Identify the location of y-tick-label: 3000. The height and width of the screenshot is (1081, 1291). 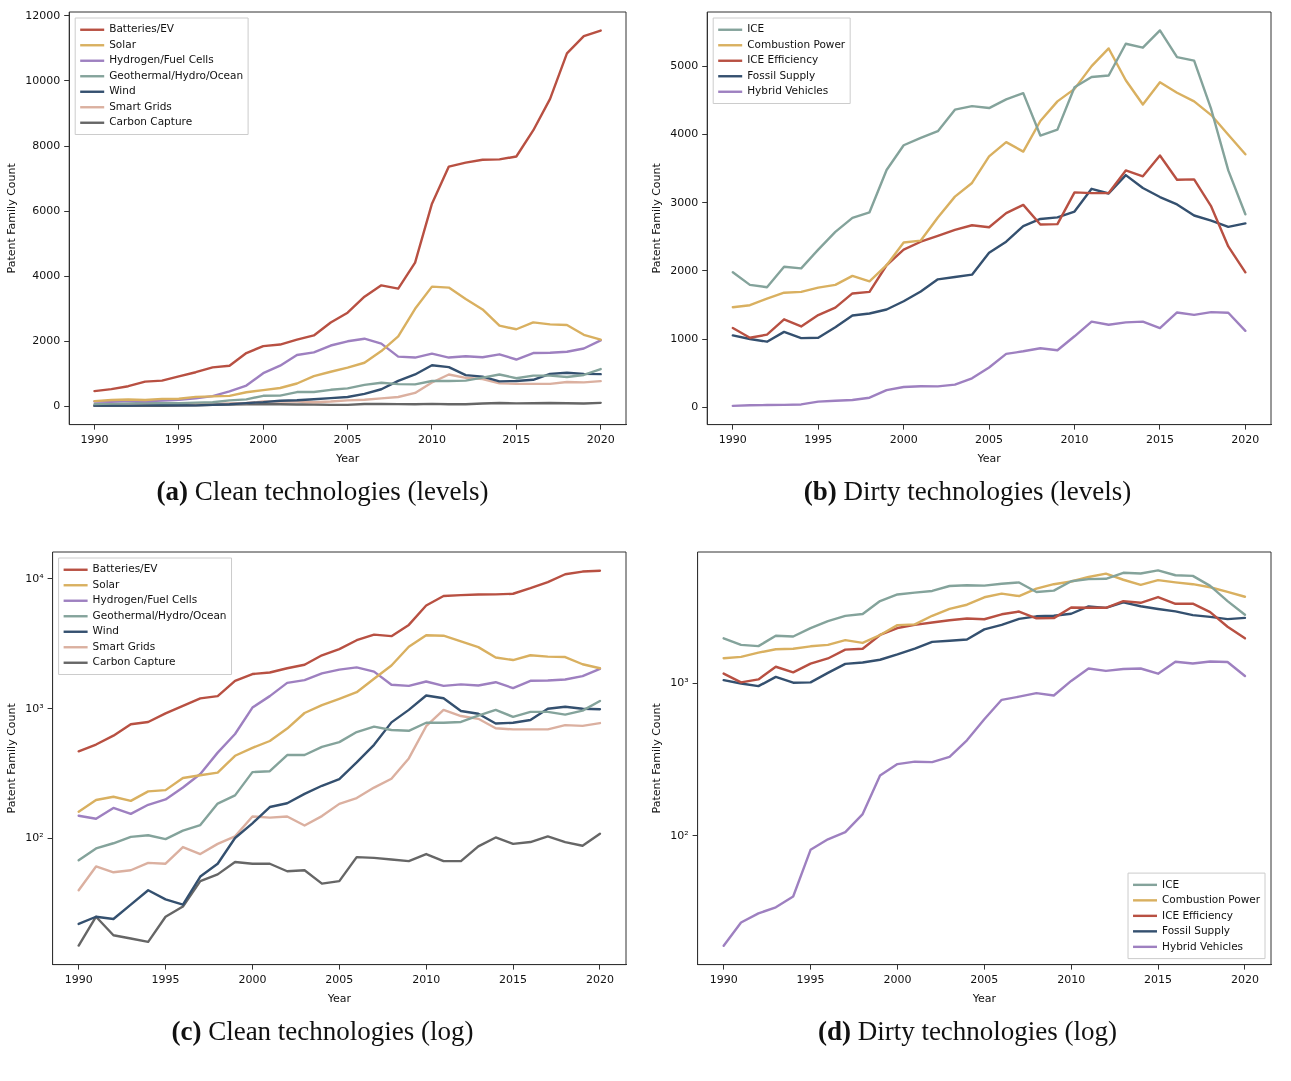
(684, 202).